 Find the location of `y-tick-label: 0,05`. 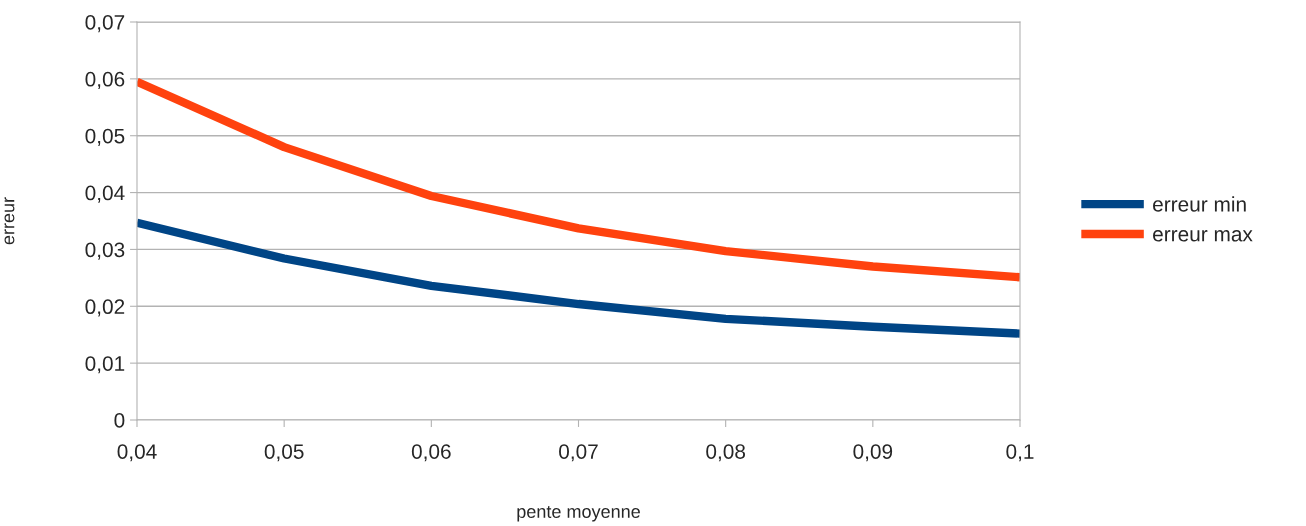

y-tick-label: 0,05 is located at coordinates (105, 137).